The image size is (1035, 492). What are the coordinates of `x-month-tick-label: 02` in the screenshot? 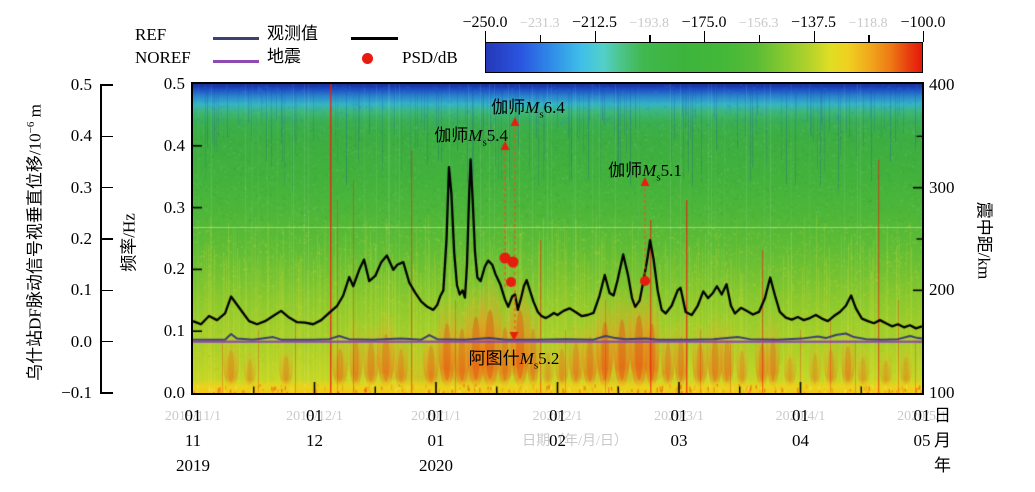 It's located at (557, 440).